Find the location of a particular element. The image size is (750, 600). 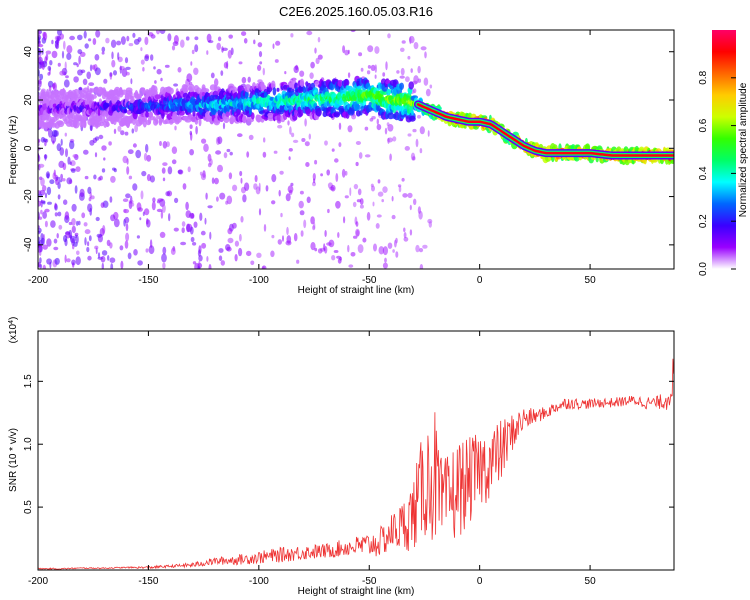

x-tick-label: -150 is located at coordinates (148, 581).